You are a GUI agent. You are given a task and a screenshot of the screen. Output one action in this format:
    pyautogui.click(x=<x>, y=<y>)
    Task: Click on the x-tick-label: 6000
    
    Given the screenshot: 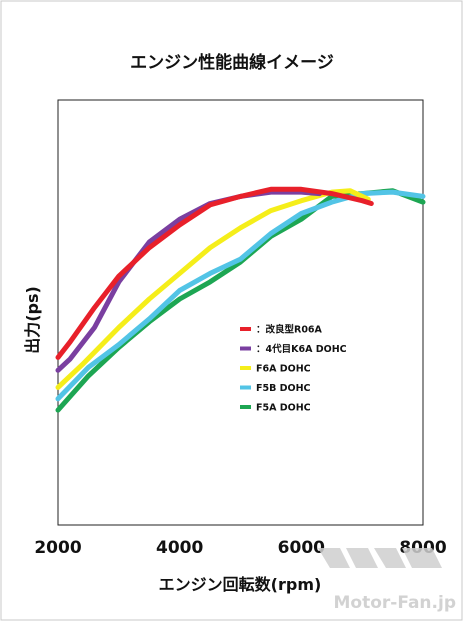 What is the action you would take?
    pyautogui.click(x=301, y=548)
    